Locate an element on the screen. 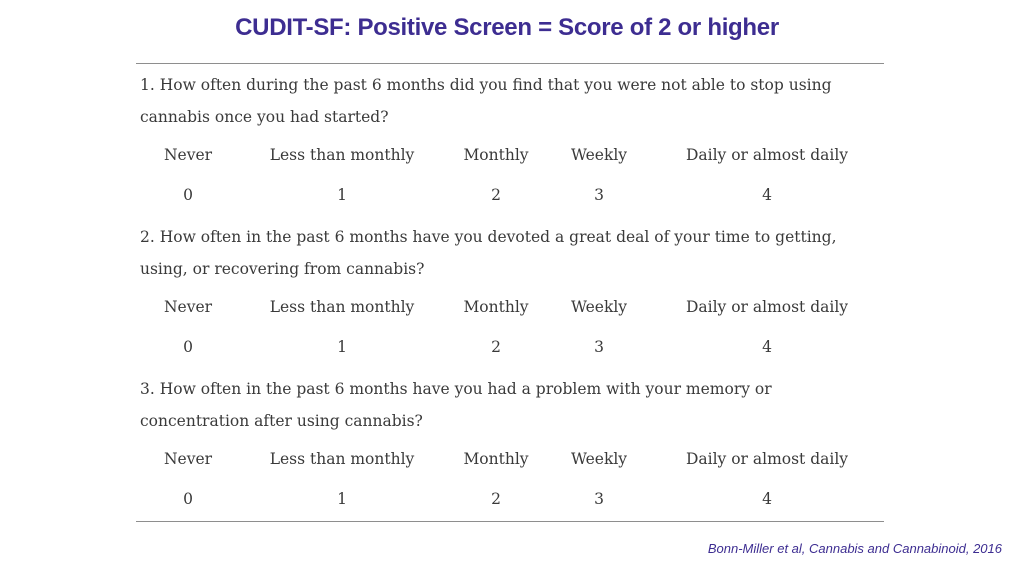 The width and height of the screenshot is (1024, 576). q2-option-daily: Daily or almost daily is located at coordinates (767, 307).